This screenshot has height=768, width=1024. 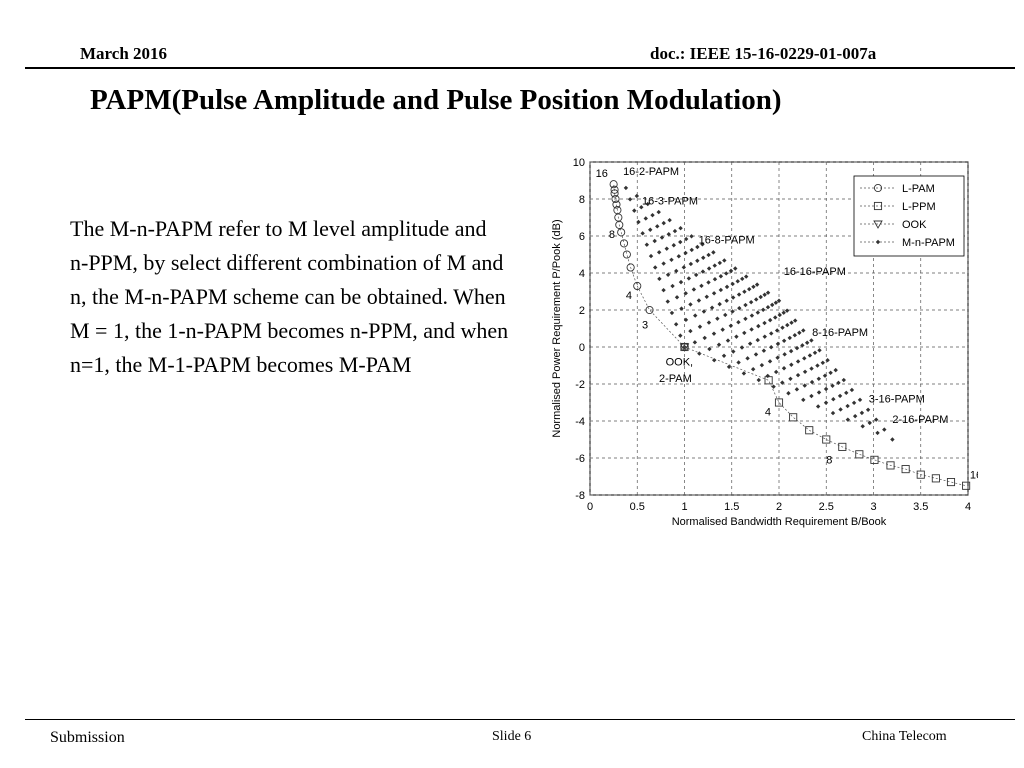 I want to click on series-ook, so click(x=684, y=347).